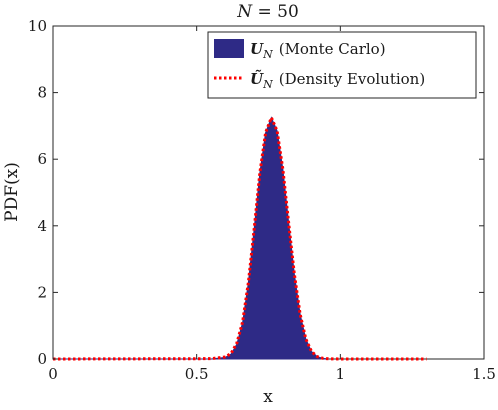 This screenshot has width=498, height=410. Describe the element at coordinates (268, 397) in the screenshot. I see `x-axis-label: x` at that location.